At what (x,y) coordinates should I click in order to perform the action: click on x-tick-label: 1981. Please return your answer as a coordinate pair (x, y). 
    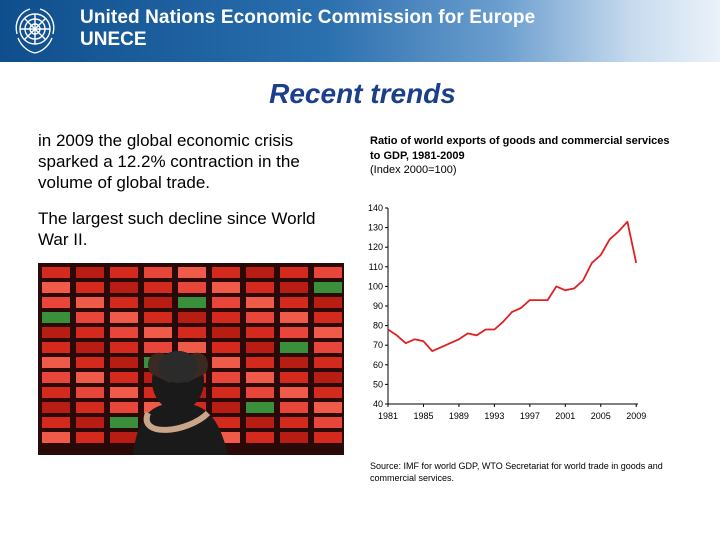
    Looking at the image, I should click on (388, 416).